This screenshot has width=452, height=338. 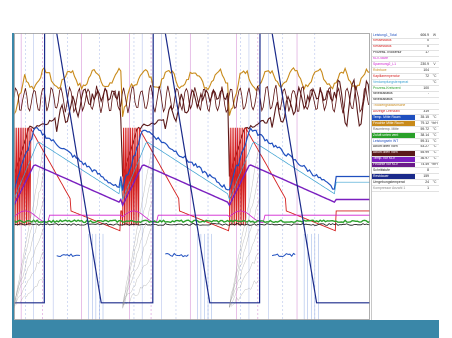 I want to click on legend-row: Trockengradwunsche, so click(x=405, y=107).